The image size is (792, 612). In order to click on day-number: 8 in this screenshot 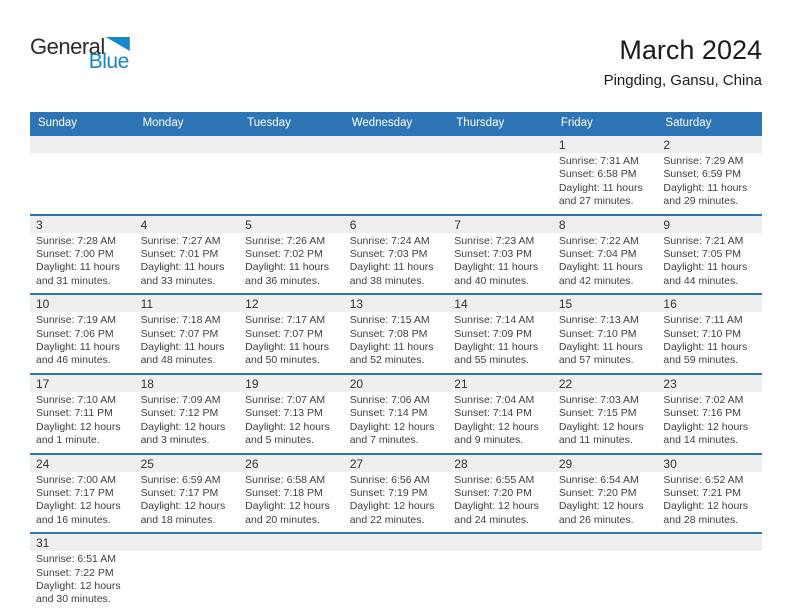, I will do `click(562, 224)`.